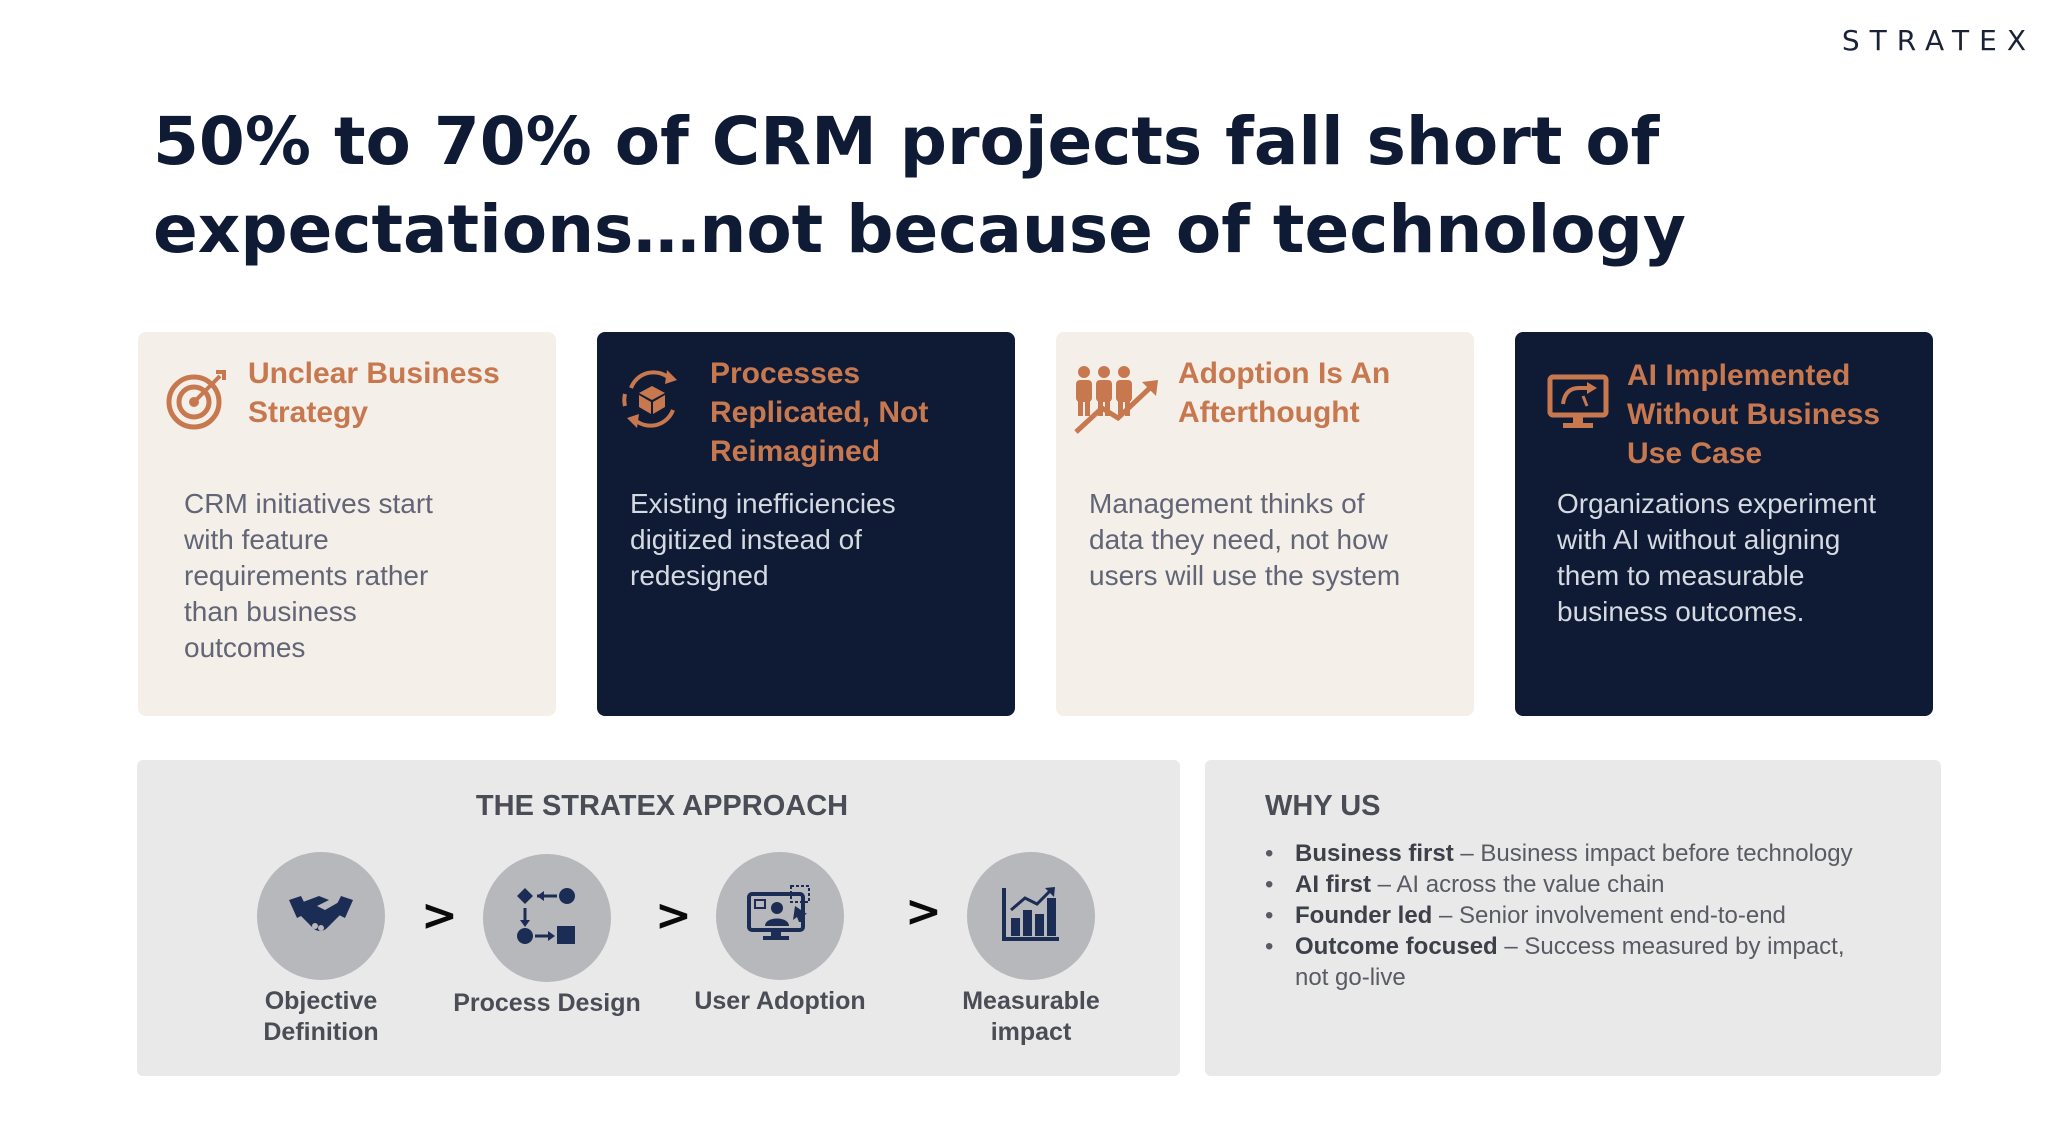 This screenshot has height=1122, width=2052. What do you see at coordinates (1031, 1016) in the screenshot?
I see `step-label: Measurable impact` at bounding box center [1031, 1016].